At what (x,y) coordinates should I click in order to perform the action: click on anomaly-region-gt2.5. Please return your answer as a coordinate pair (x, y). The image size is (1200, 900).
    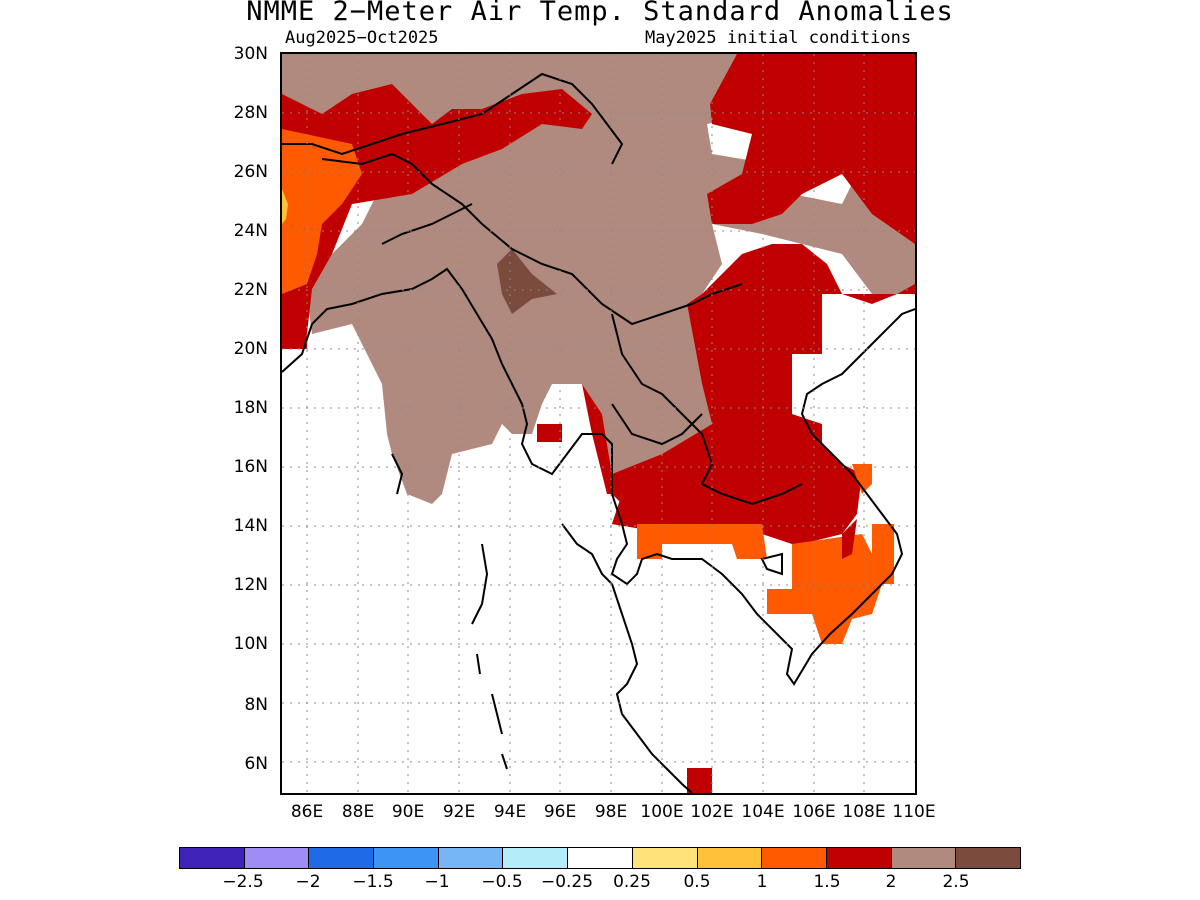
    Looking at the image, I should click on (527, 281).